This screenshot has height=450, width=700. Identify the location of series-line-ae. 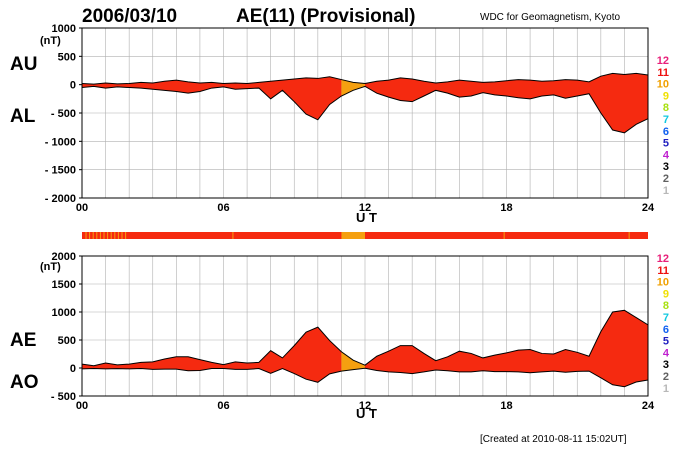
(365, 338).